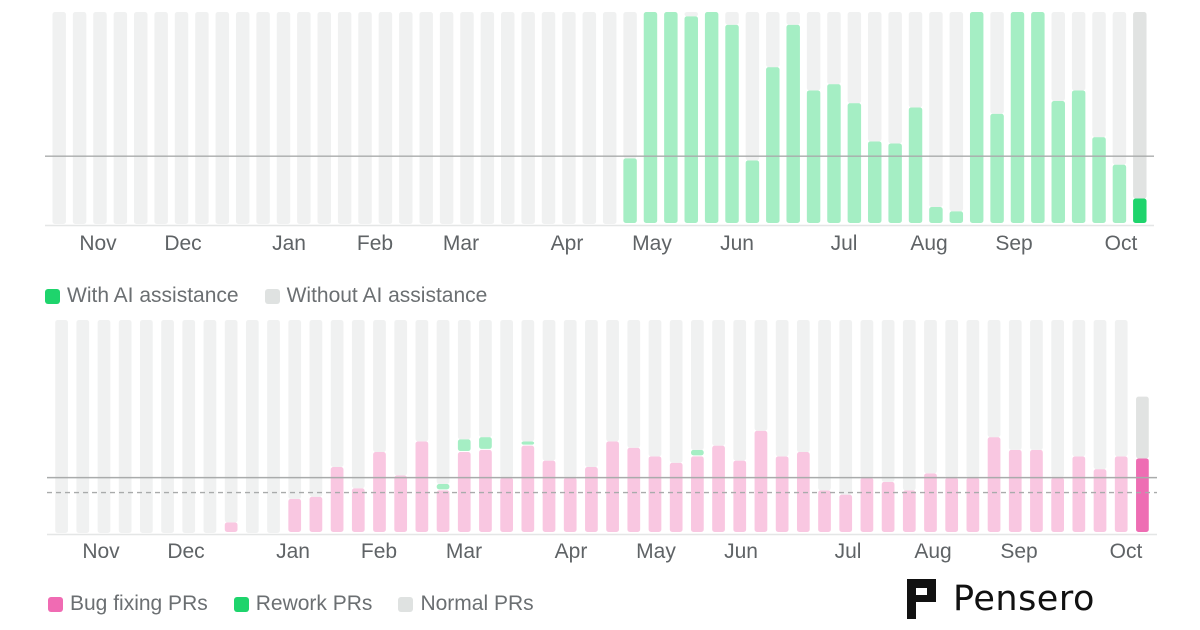 The width and height of the screenshot is (1200, 630). Describe the element at coordinates (289, 243) in the screenshot. I see `x-tick-label: Jan` at that location.